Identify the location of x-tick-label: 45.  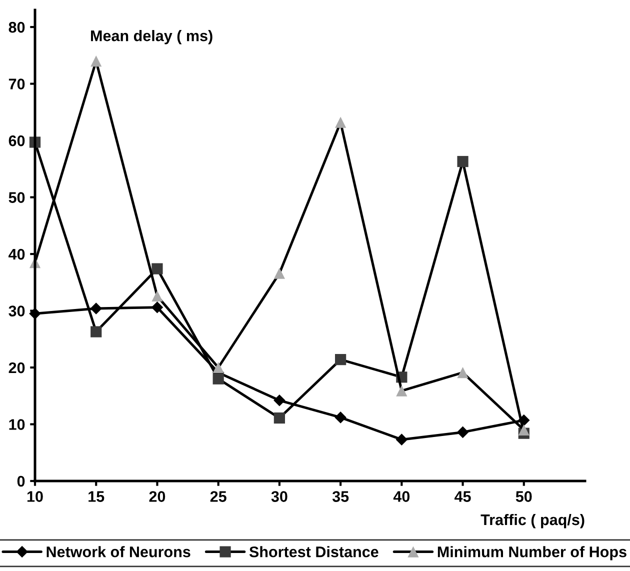
(462, 496).